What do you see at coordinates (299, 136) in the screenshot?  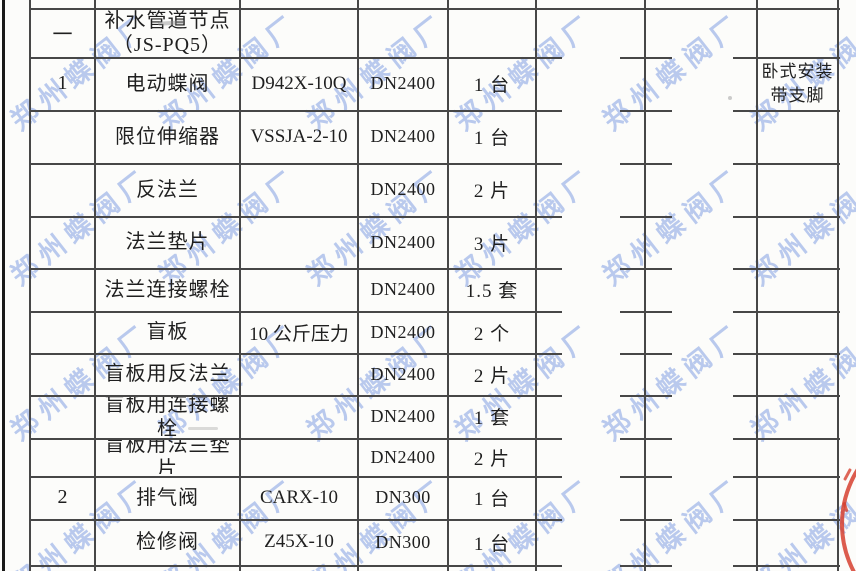 I see `cell-model: VSSJA-2-10` at bounding box center [299, 136].